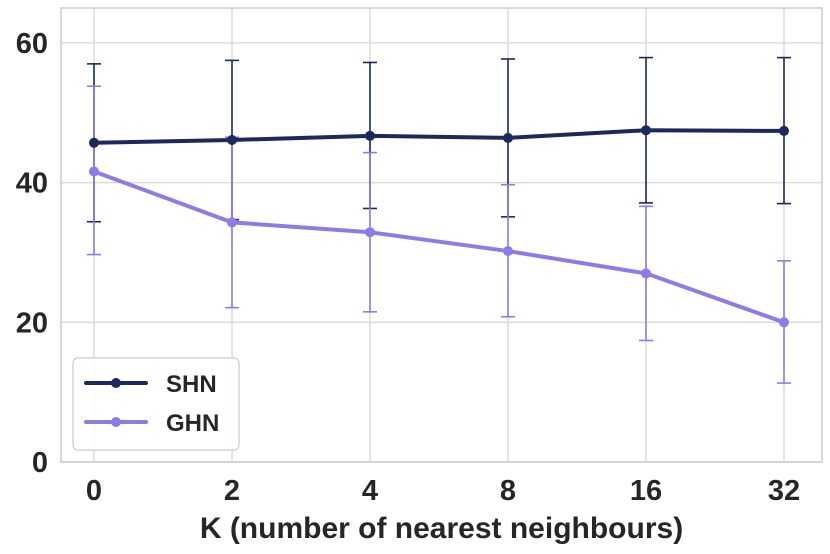  Describe the element at coordinates (32, 44) in the screenshot. I see `y-tick-label: 60` at that location.